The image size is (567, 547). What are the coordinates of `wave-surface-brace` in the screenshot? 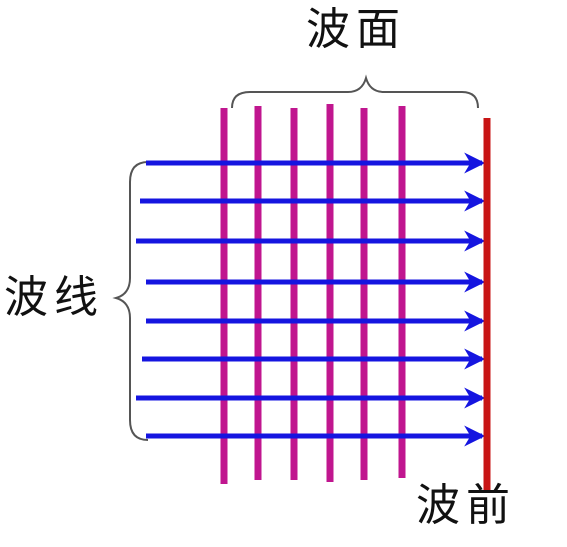 It's located at (355, 91).